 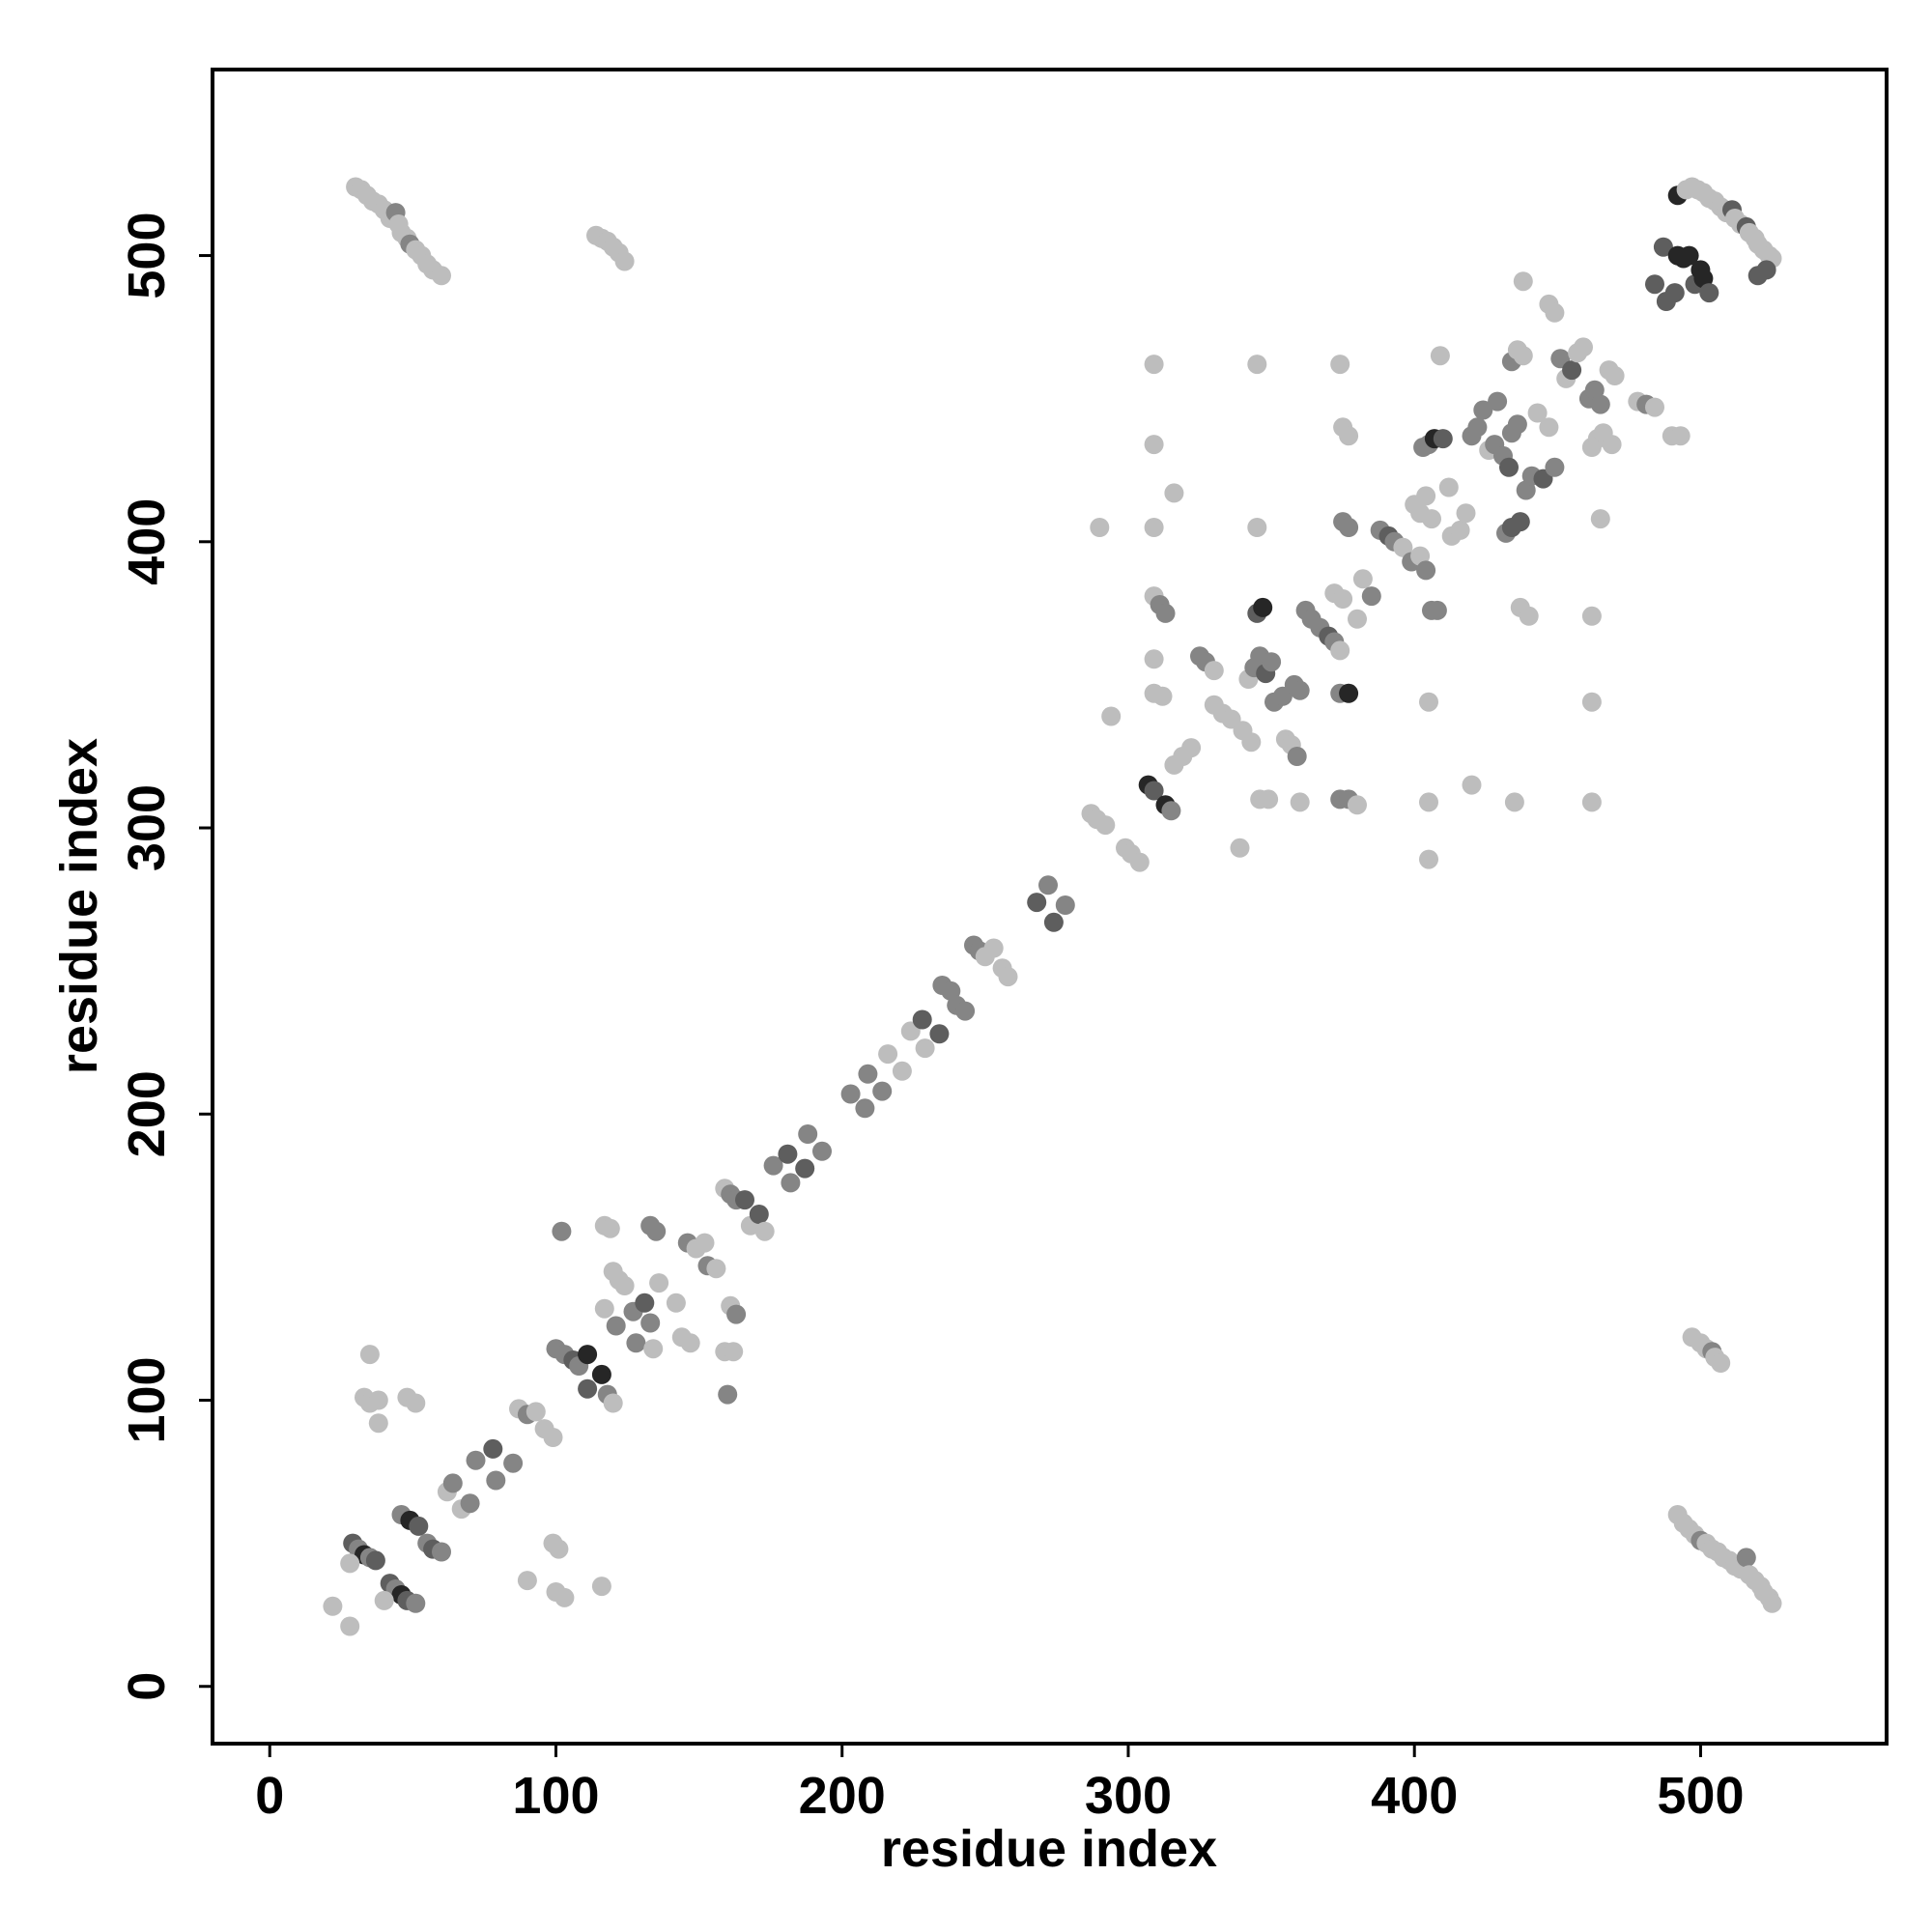 I want to click on x-tick-label: 200, so click(x=842, y=1796).